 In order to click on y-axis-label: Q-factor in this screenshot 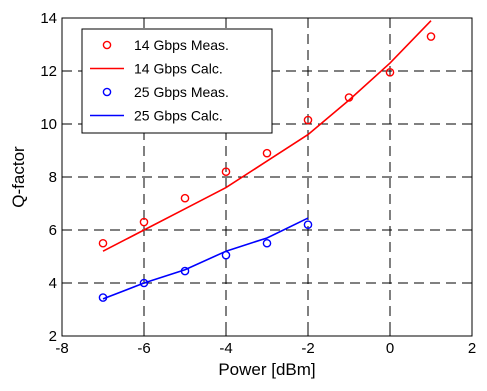, I will do `click(18, 177)`.